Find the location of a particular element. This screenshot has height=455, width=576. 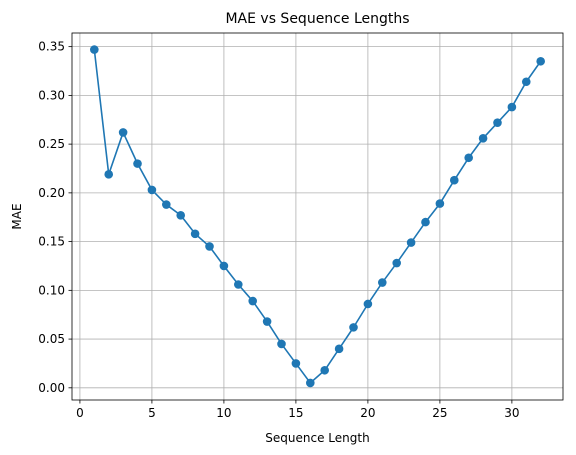

y-tick-label: 0.15 is located at coordinates (51, 242).